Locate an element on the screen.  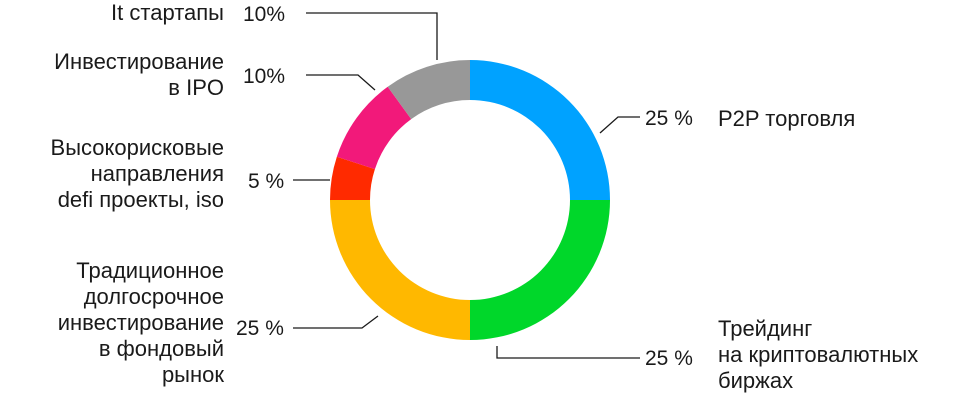
leader-p2p is located at coordinates (619, 125).